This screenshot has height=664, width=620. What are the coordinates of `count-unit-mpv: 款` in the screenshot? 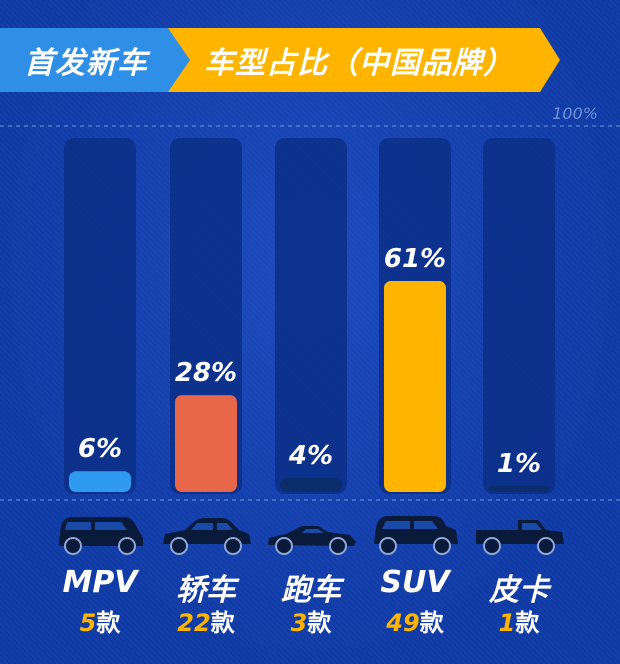 It's located at (108, 623).